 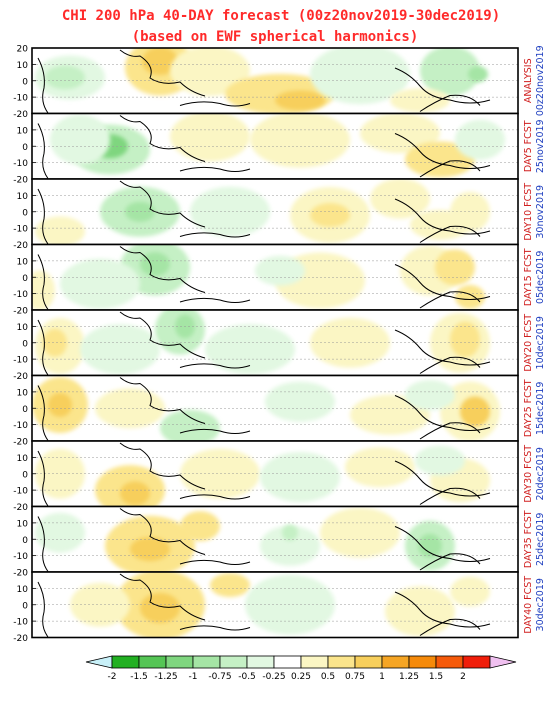 I want to click on panel-date: 05dec2019, so click(x=540, y=277).